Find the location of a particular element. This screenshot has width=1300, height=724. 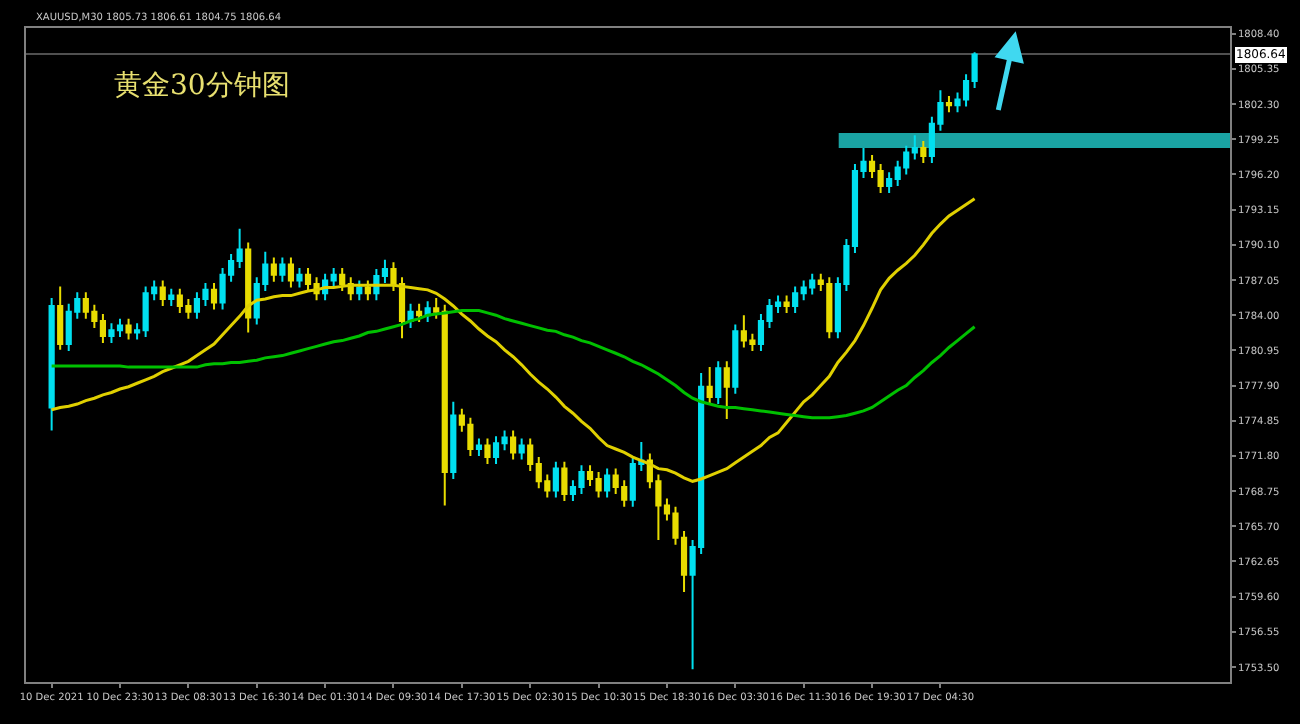

text: 黄金30分钟图 is located at coordinates (202, 86).